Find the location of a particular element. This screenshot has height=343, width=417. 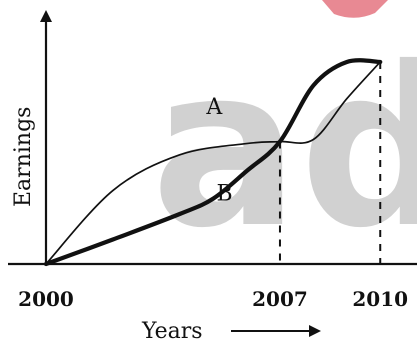

curve-label-b: B is located at coordinates (224, 194).